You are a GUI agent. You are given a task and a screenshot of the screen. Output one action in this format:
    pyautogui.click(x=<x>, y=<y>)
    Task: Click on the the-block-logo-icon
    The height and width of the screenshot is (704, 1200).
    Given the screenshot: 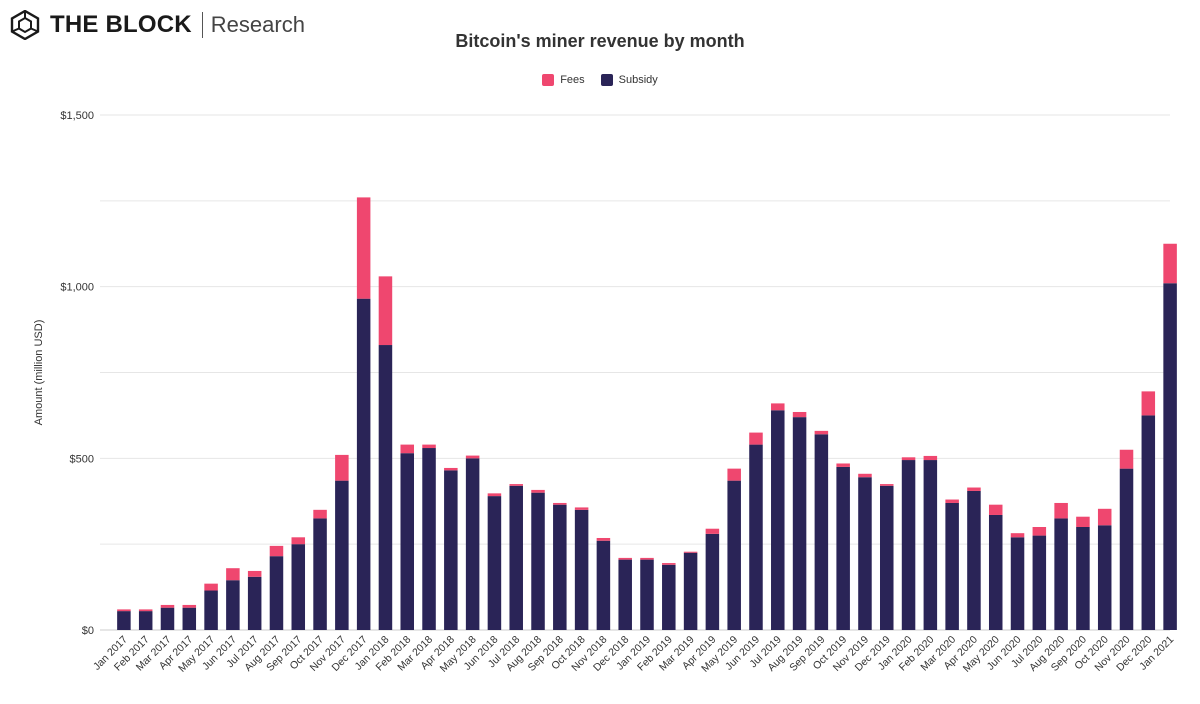 What is the action you would take?
    pyautogui.click(x=25, y=25)
    